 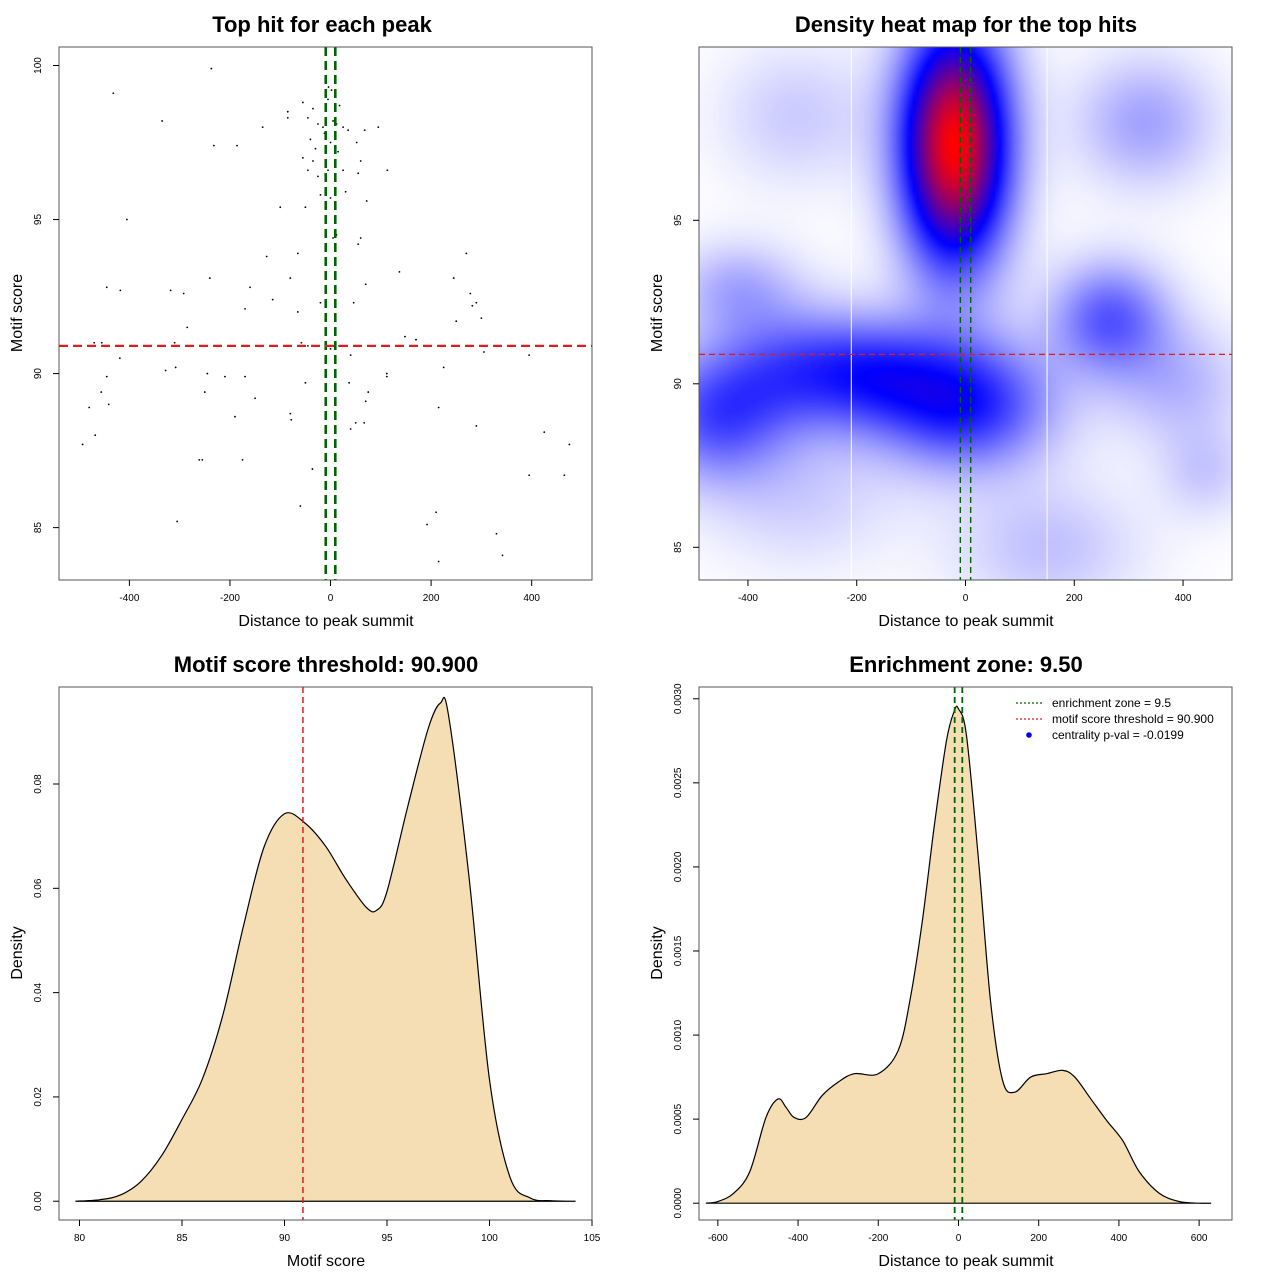 What do you see at coordinates (678, 782) in the screenshot?
I see `y-tick-label: 0.0025` at bounding box center [678, 782].